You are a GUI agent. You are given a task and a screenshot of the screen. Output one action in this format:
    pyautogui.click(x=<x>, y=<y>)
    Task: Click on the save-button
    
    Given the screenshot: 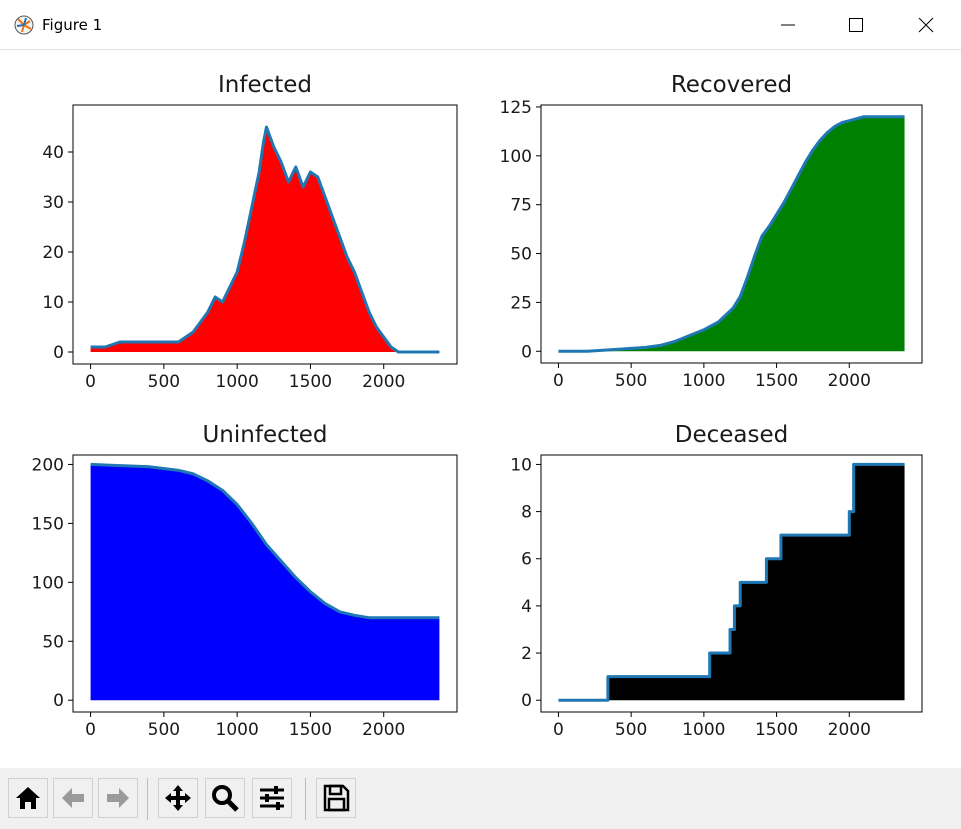 What is the action you would take?
    pyautogui.click(x=336, y=798)
    